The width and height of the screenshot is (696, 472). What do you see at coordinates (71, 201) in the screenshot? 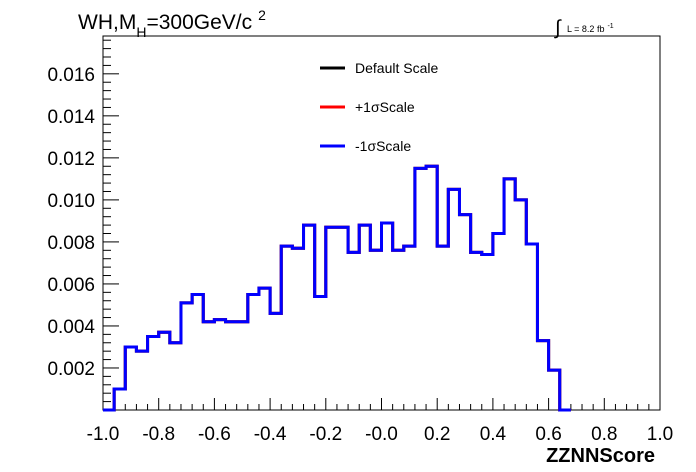
I see `y-tick-label: 0.010` at bounding box center [71, 201].